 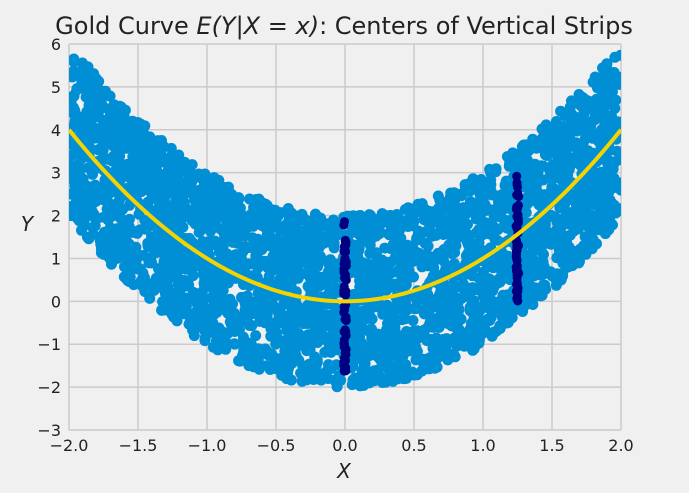 What do you see at coordinates (49, 430) in the screenshot?
I see `y-tick-label: −3` at bounding box center [49, 430].